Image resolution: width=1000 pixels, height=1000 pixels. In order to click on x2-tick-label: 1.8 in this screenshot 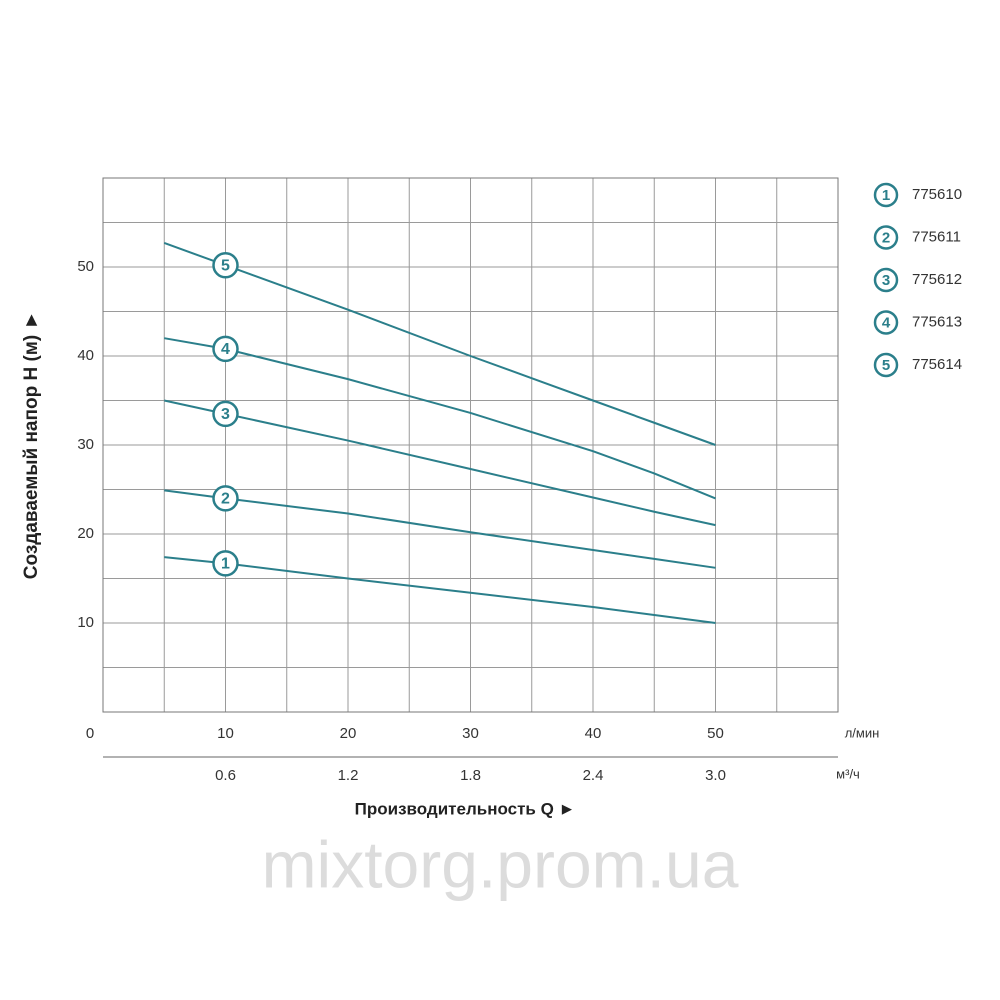, I will do `click(470, 775)`.